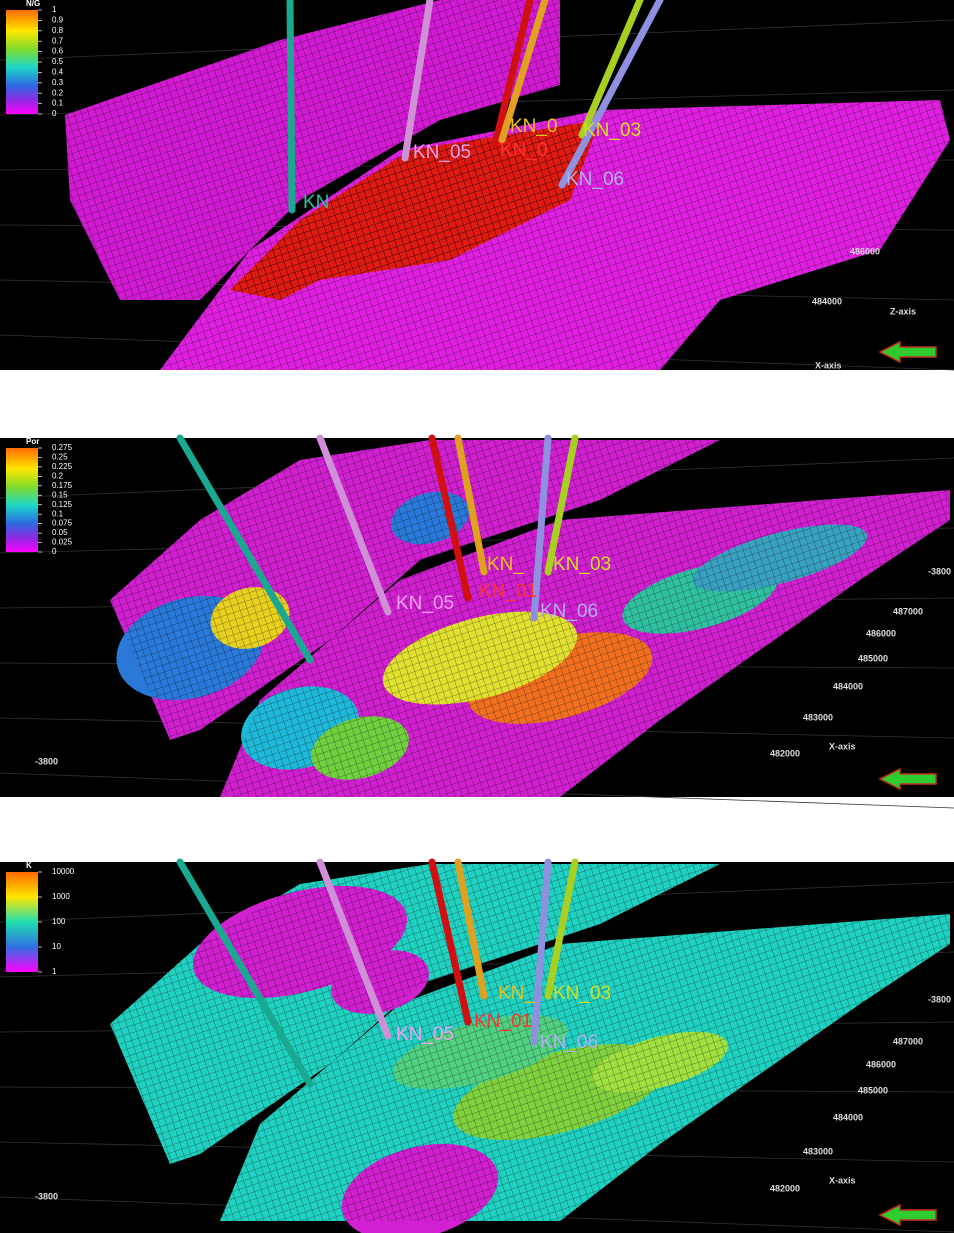  What do you see at coordinates (62, 542) in the screenshot?
I see `legend-label: 0.025` at bounding box center [62, 542].